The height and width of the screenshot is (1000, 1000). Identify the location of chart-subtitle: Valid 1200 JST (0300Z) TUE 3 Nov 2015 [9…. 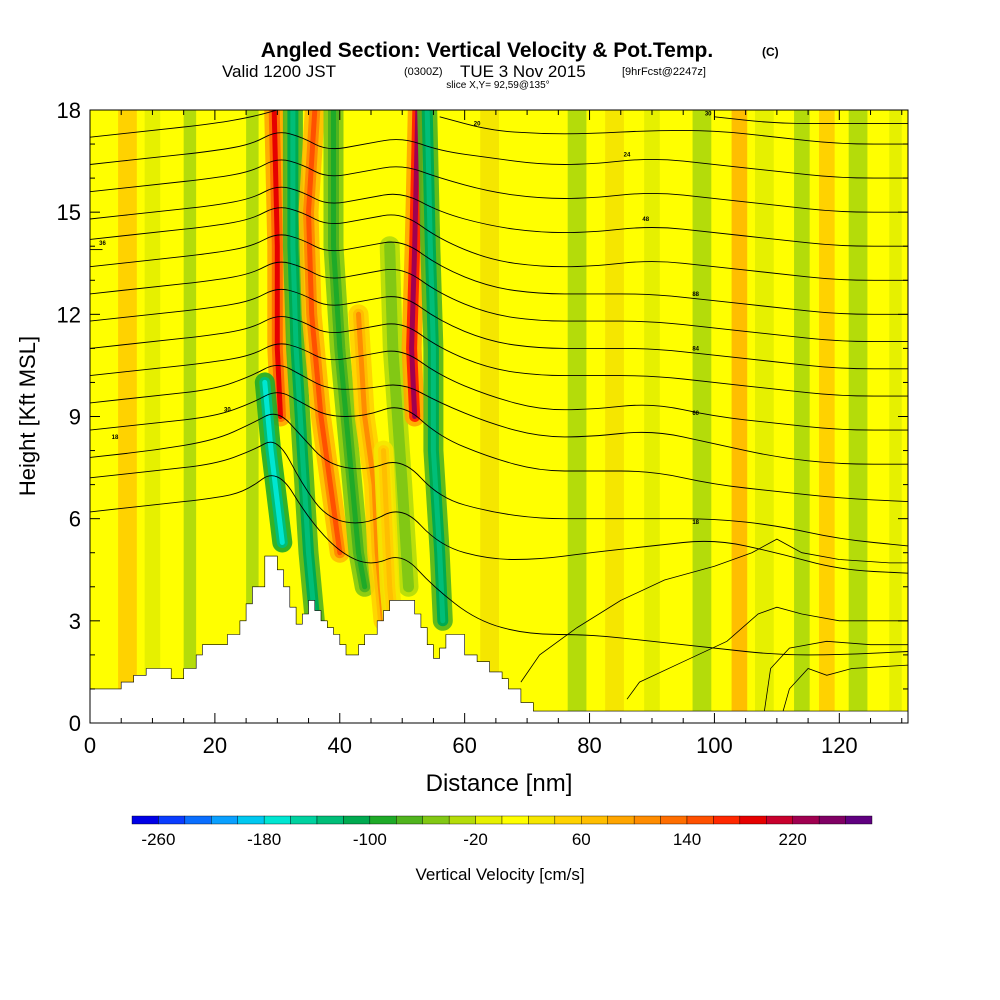
(464, 71).